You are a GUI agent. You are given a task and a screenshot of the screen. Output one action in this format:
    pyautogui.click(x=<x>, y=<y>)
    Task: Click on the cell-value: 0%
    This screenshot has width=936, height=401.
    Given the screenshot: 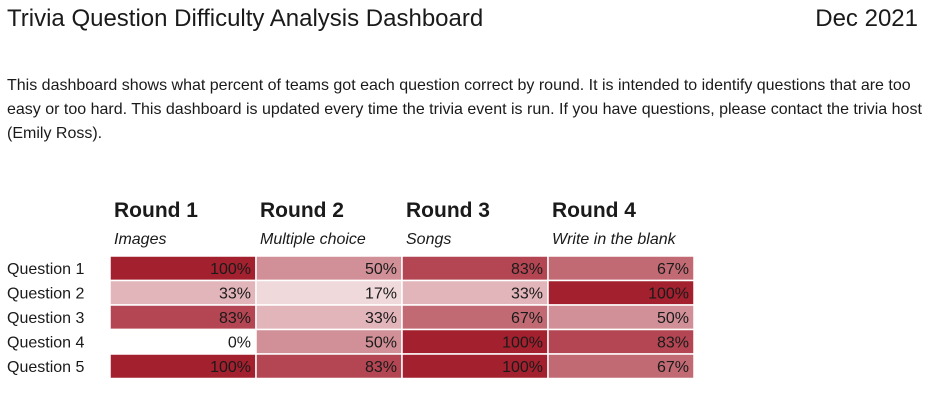 What is the action you would take?
    pyautogui.click(x=239, y=342)
    